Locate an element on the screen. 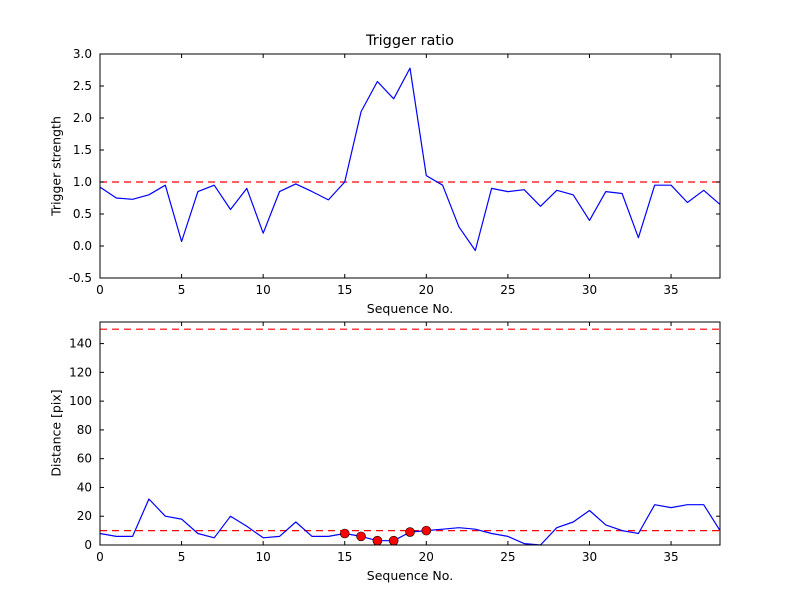 Image resolution: width=800 pixels, height=600 pixels. y-tick-label: 80 is located at coordinates (84, 430).